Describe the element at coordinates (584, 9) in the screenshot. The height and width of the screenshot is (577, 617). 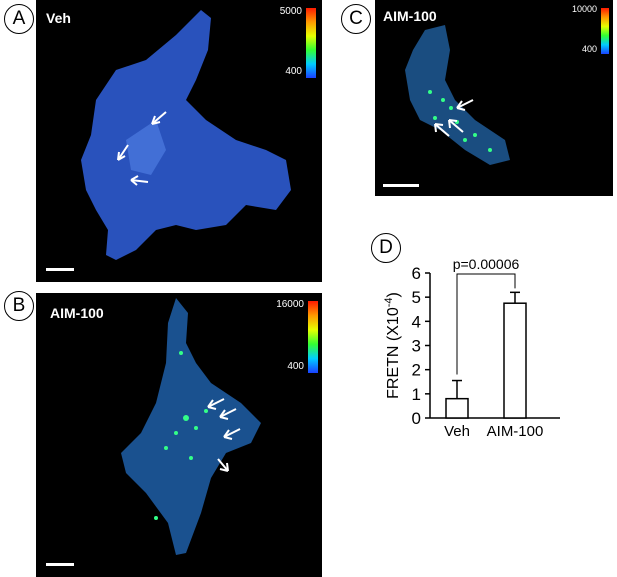
I see `panel-c-colorbar-max: 10000` at that location.